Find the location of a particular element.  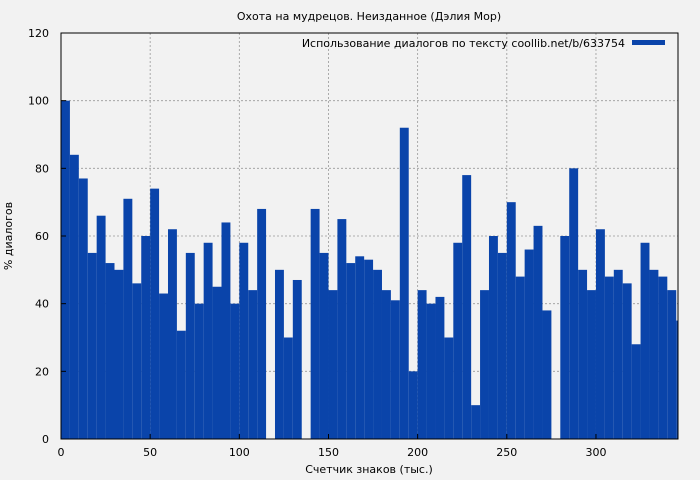

x-tick-label: 200 is located at coordinates (417, 452).